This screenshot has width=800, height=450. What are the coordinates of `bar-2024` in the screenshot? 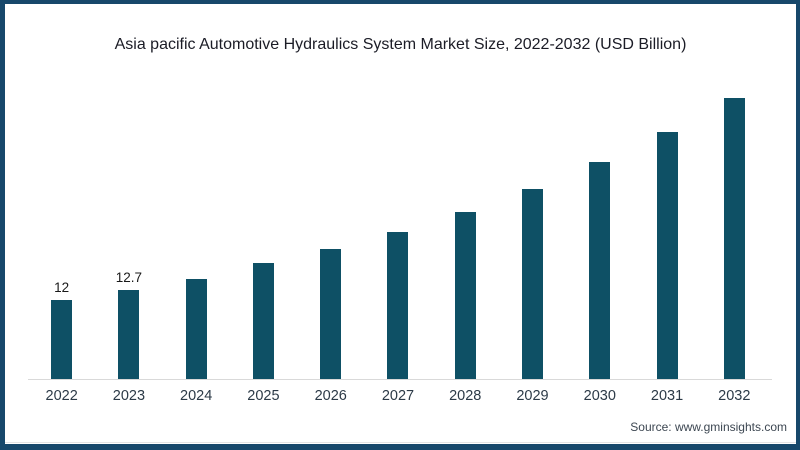 It's located at (196, 329).